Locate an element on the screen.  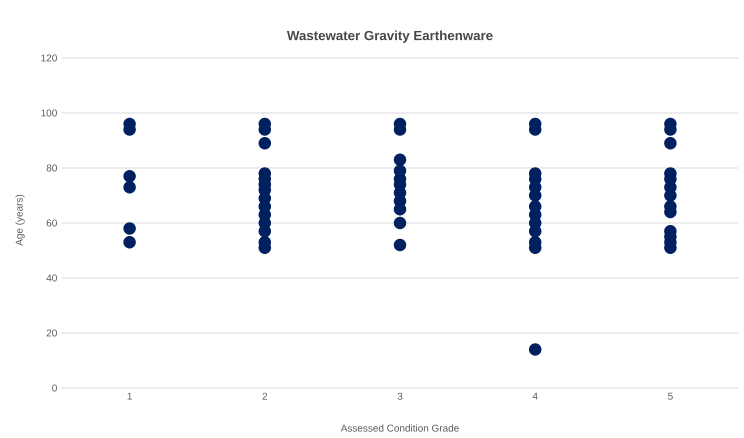
x-tick-label: 5 is located at coordinates (670, 396).